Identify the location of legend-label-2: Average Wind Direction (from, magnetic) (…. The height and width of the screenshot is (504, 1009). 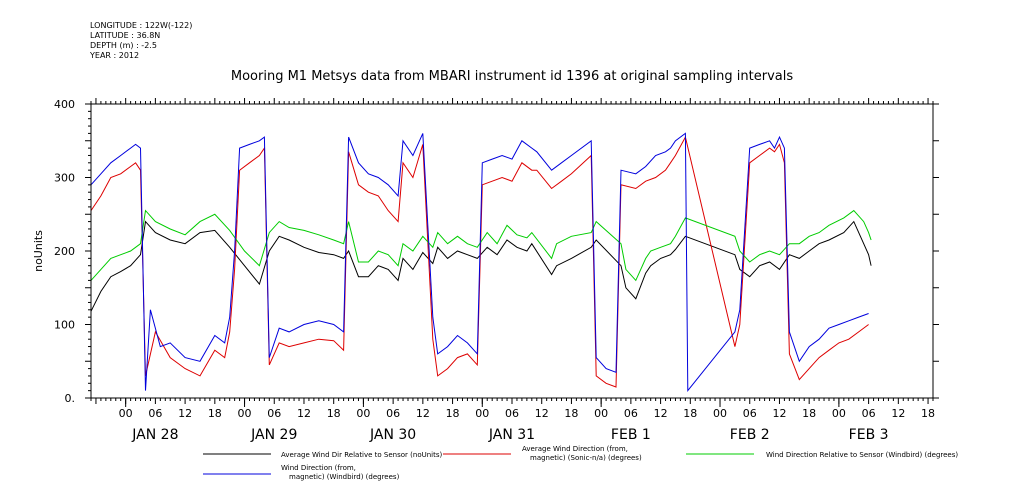
(582, 453).